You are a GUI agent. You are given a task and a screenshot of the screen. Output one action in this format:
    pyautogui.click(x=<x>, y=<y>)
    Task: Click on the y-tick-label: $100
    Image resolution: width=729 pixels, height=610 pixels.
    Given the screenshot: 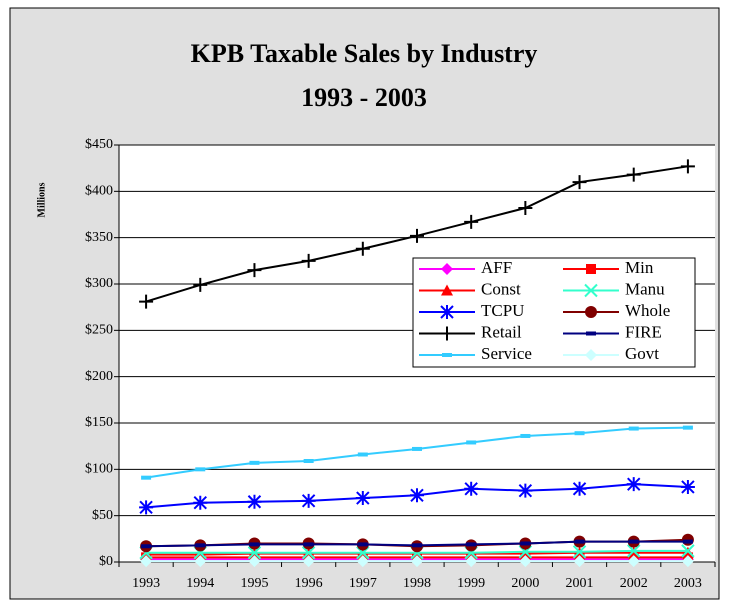 What is the action you would take?
    pyautogui.click(x=99, y=469)
    